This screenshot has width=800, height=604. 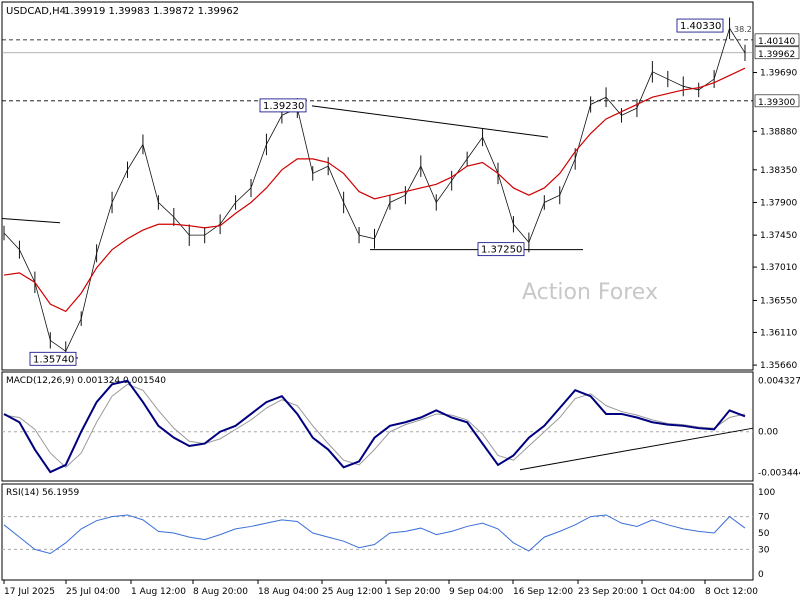 I want to click on x-tick-label-1: 25 Jul 04:00, so click(x=93, y=592).